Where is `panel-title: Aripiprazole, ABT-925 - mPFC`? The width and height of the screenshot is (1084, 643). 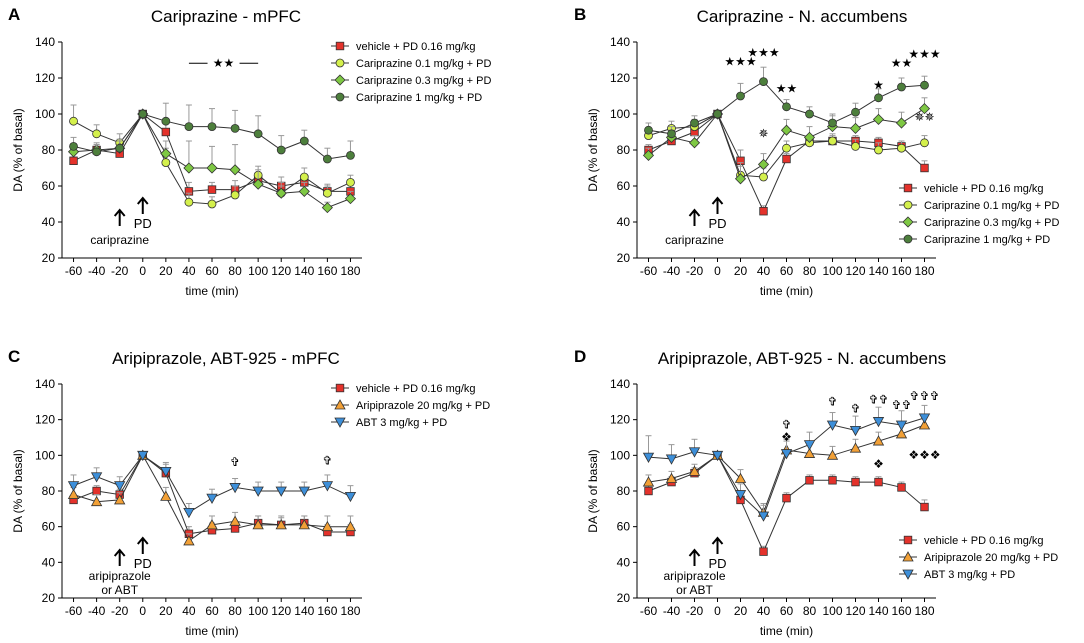
panel-title: Aripiprazole, ABT-925 - mPFC is located at coordinates (226, 358).